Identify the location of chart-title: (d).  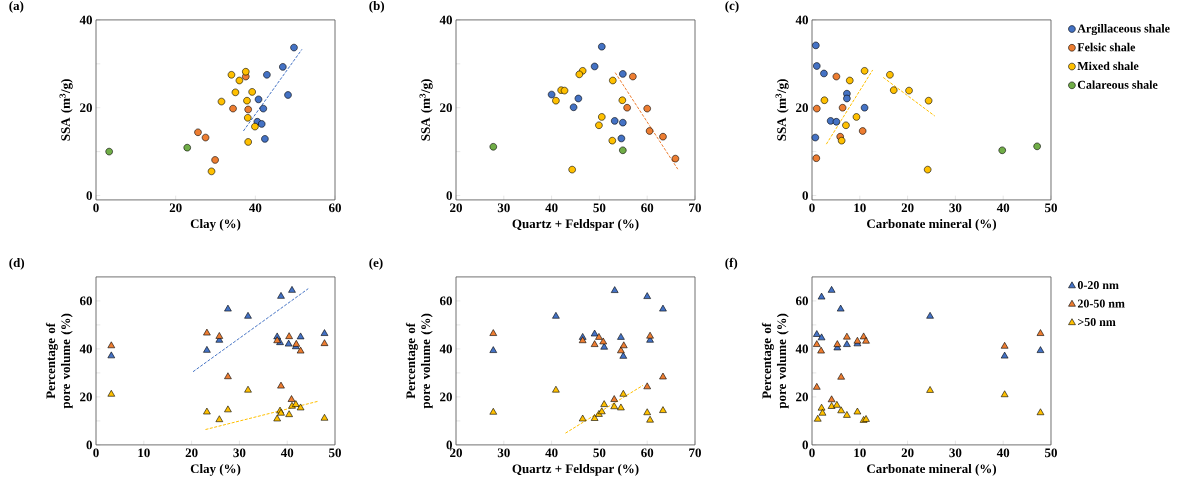
(17, 264).